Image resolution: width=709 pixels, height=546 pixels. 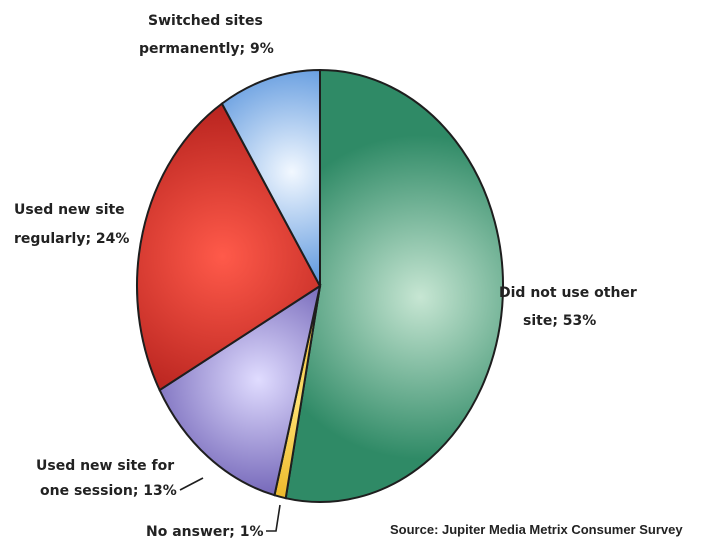 What do you see at coordinates (205, 532) in the screenshot?
I see `label-no-answer: No answer; 1%` at bounding box center [205, 532].